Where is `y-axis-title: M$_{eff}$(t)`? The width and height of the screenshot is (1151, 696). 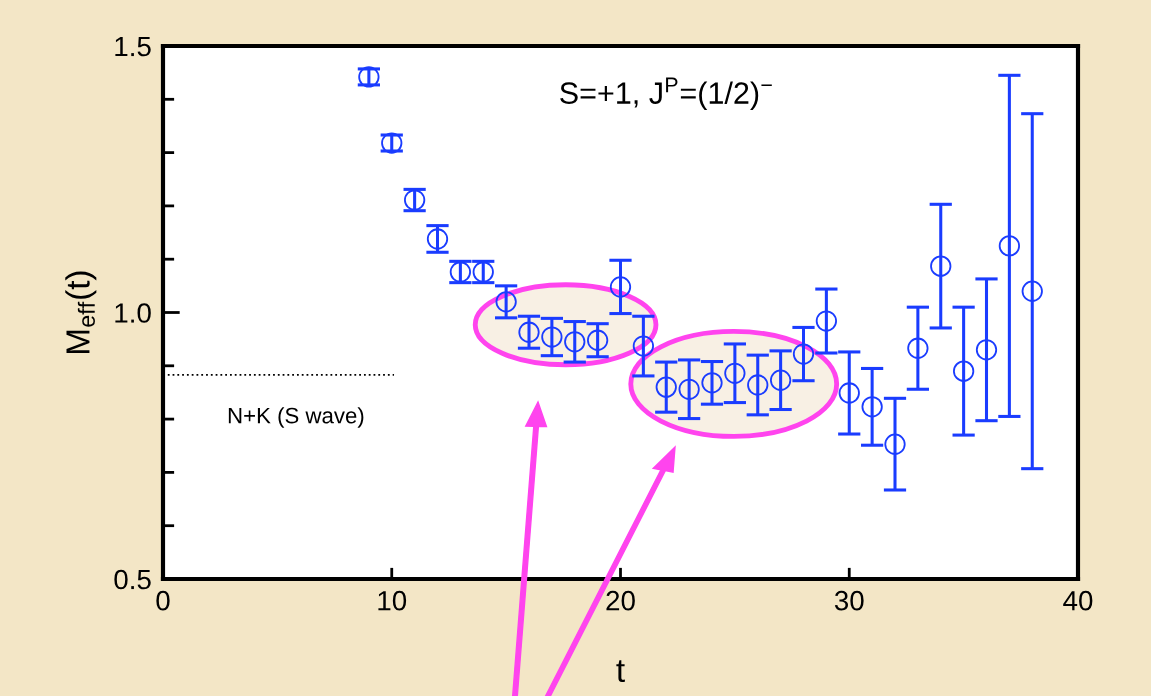 y-axis-title: M$_{eff}$(t) is located at coordinates (81, 312).